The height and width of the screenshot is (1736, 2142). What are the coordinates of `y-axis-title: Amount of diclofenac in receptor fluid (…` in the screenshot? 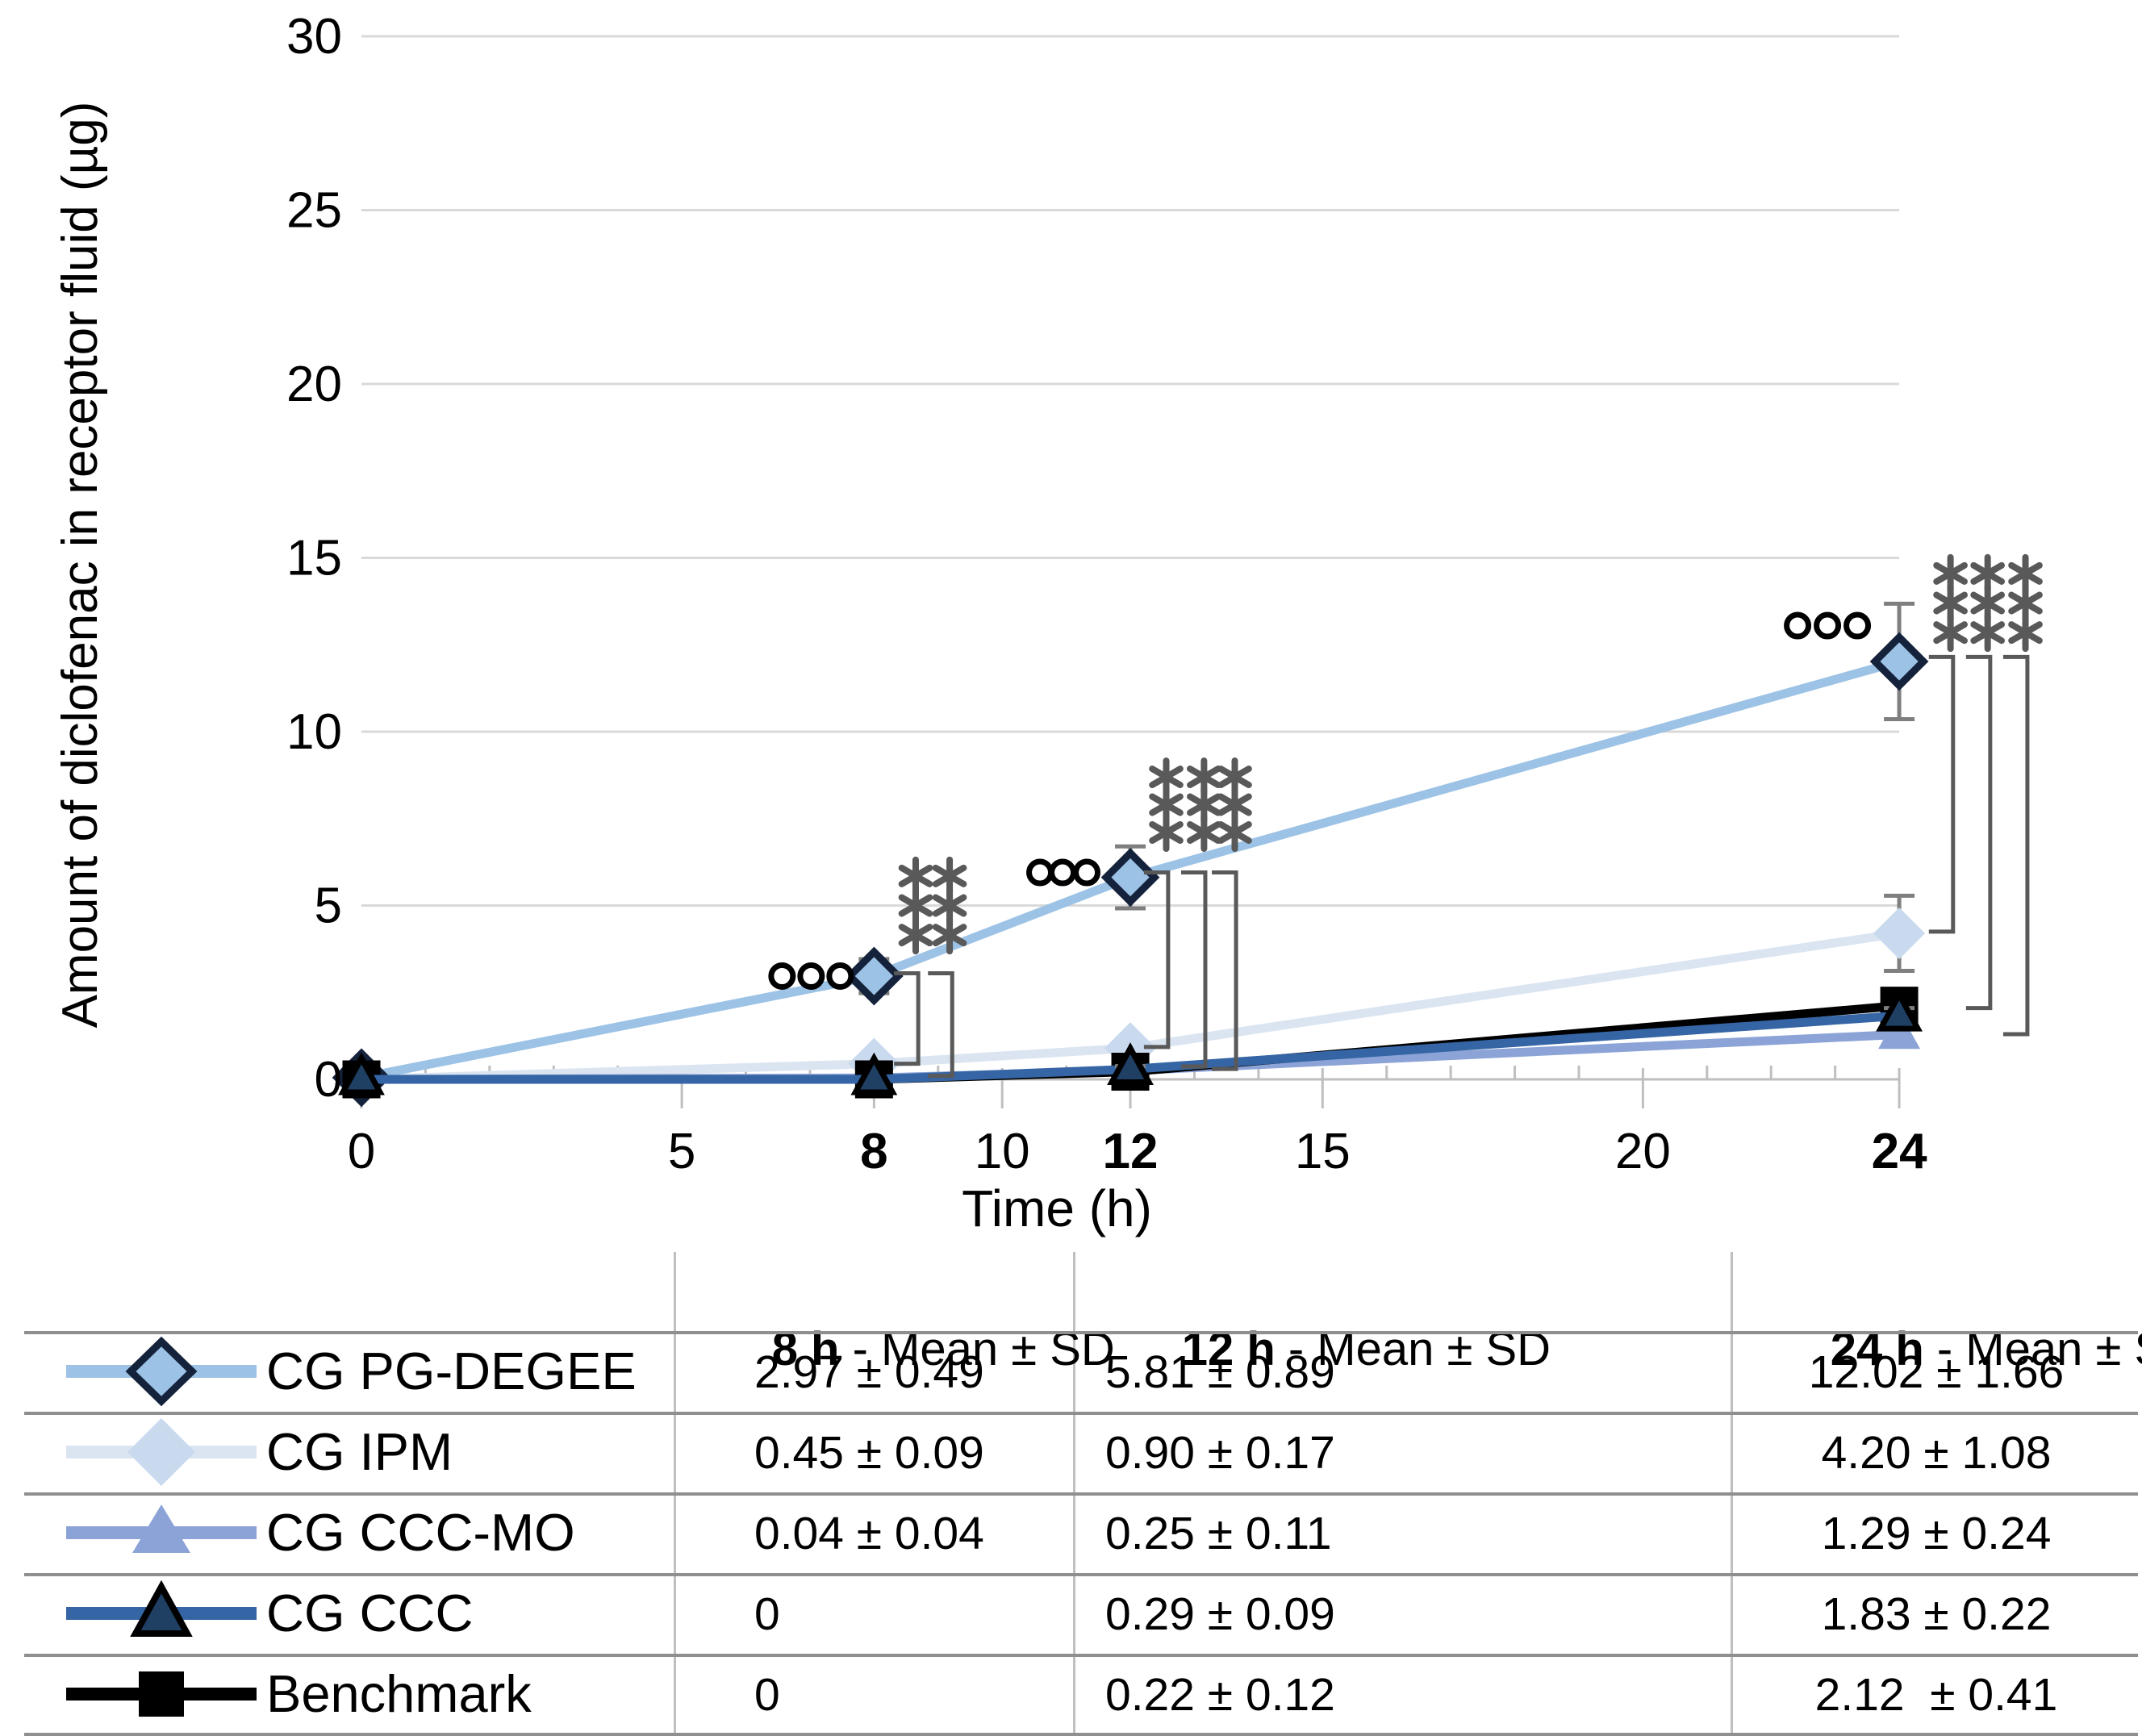 It's located at (80, 566).